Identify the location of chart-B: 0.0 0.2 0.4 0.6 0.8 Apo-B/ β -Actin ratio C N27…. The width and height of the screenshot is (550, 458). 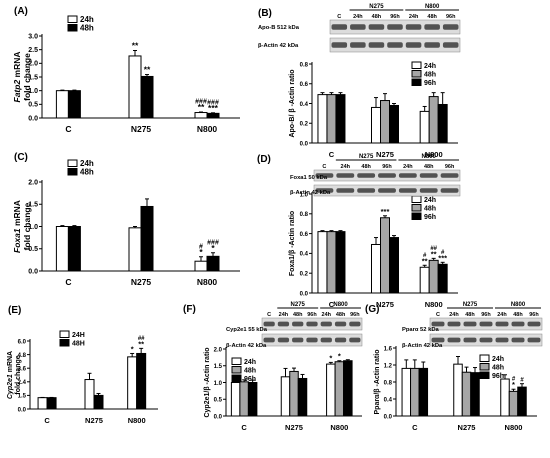
(373, 110).